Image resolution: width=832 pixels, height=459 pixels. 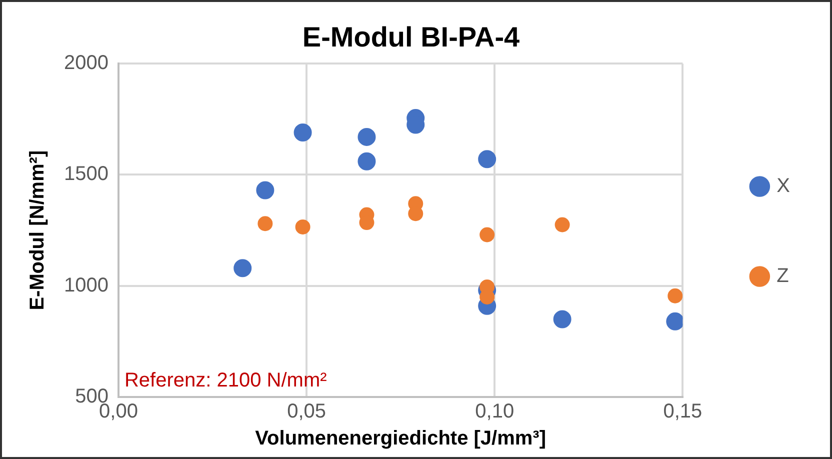 I want to click on legend-label: X, so click(x=783, y=186).